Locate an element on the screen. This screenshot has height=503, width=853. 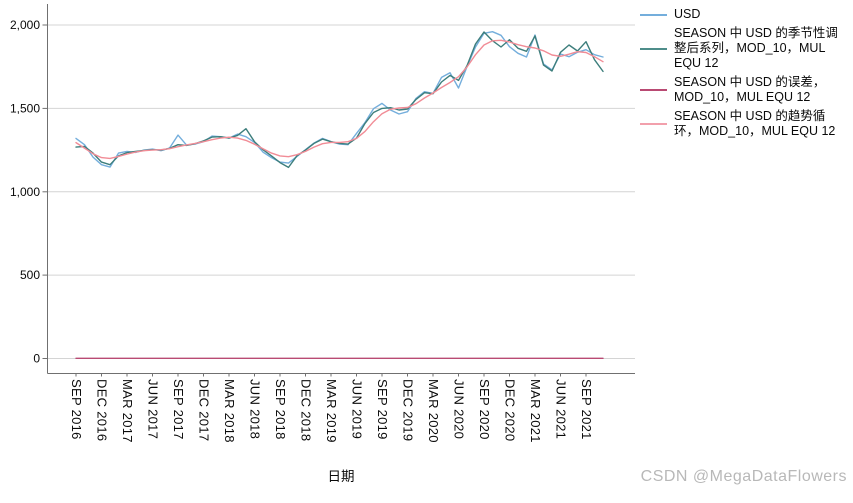
legend-label-line: 环，MOD_10，MUL EQU 12 is located at coordinates (755, 131).